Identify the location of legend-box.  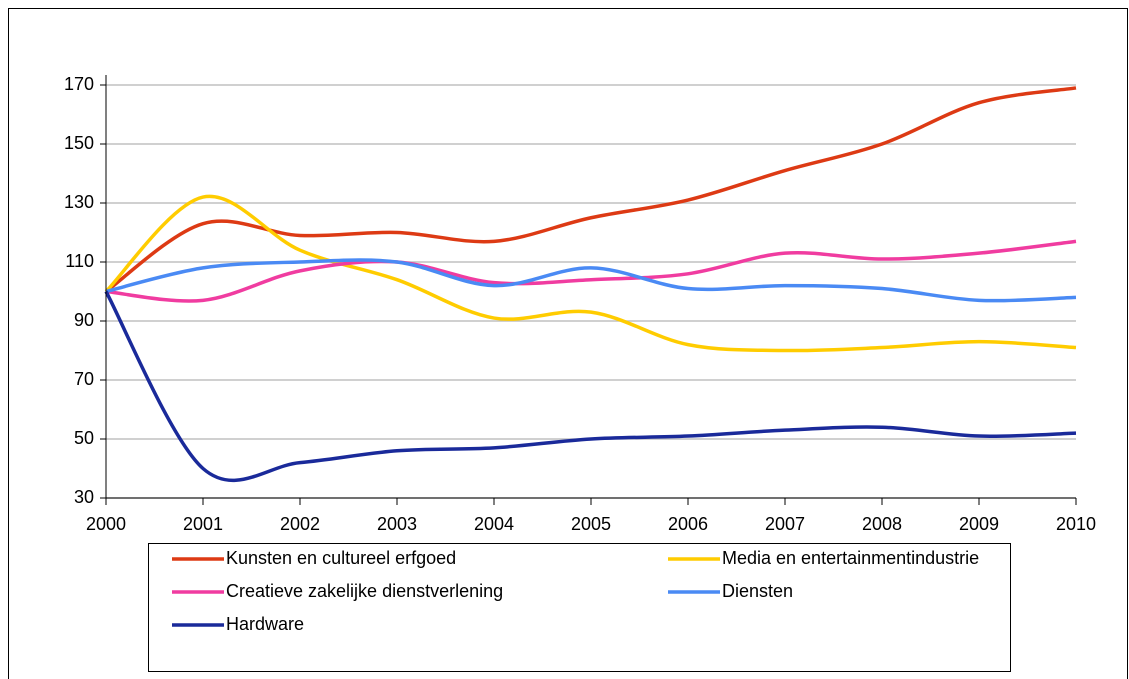
(579, 607).